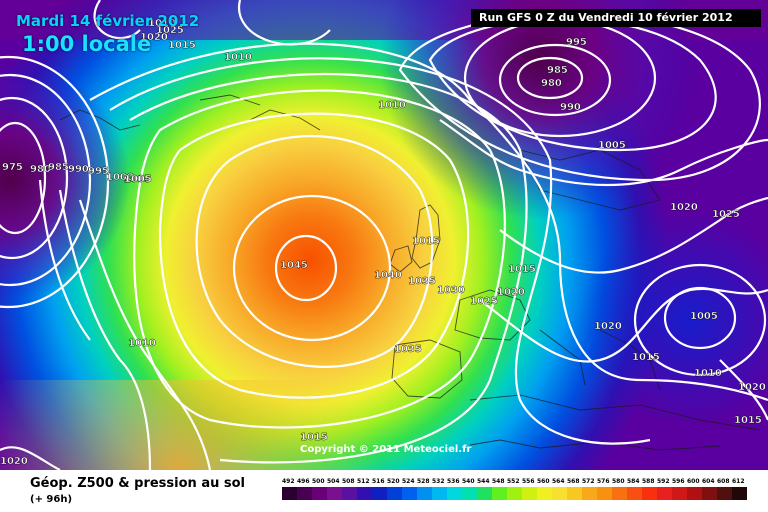 The height and width of the screenshot is (512, 768). What do you see at coordinates (468, 481) in the screenshot?
I see `scale-label: 540` at bounding box center [468, 481].